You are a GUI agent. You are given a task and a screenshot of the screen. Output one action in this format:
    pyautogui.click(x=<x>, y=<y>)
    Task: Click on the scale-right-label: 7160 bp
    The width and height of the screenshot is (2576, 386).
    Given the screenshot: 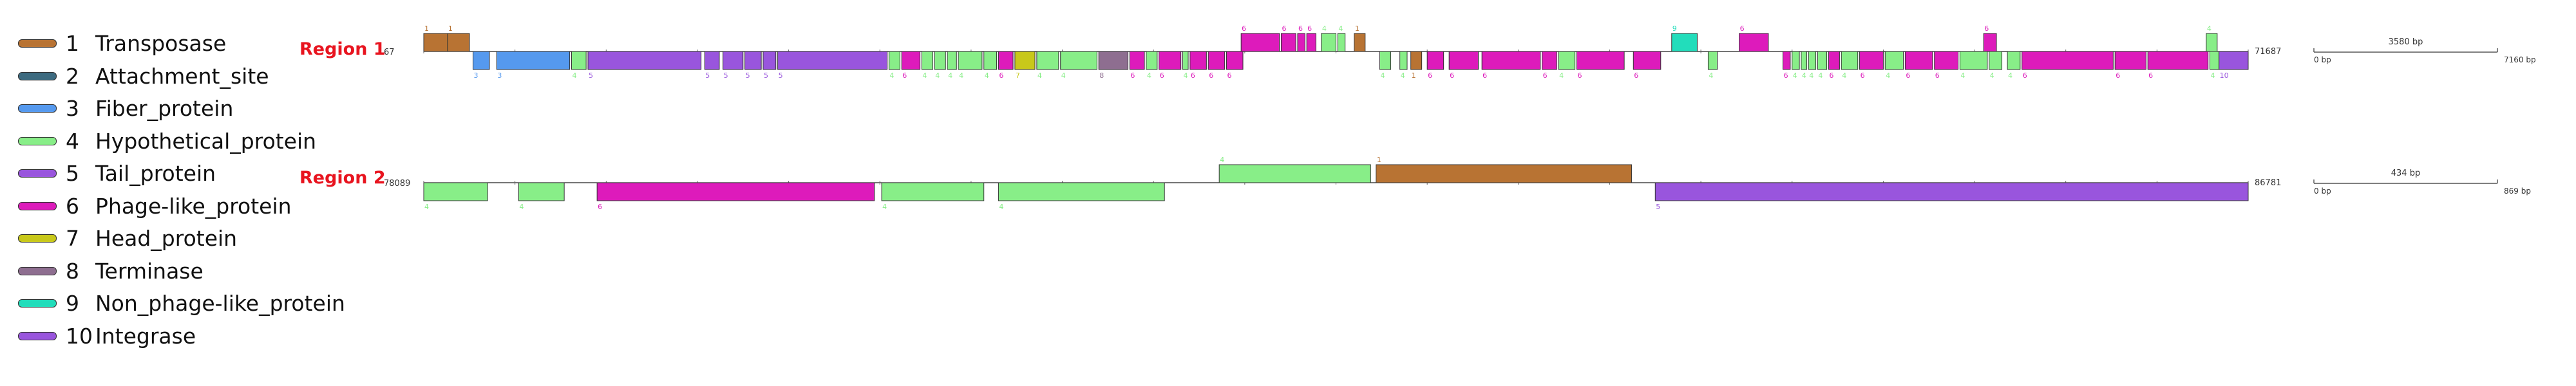 What is the action you would take?
    pyautogui.click(x=2520, y=59)
    